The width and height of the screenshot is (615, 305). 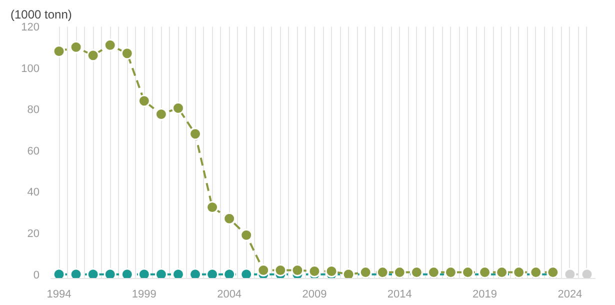 What do you see at coordinates (144, 294) in the screenshot?
I see `x-tick-label: 1999` at bounding box center [144, 294].